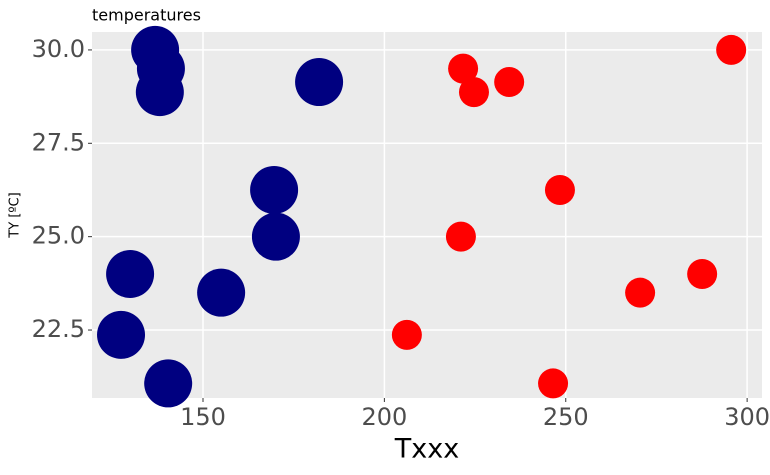  What do you see at coordinates (384, 417) in the screenshot?
I see `x-tick-label: 200` at bounding box center [384, 417].